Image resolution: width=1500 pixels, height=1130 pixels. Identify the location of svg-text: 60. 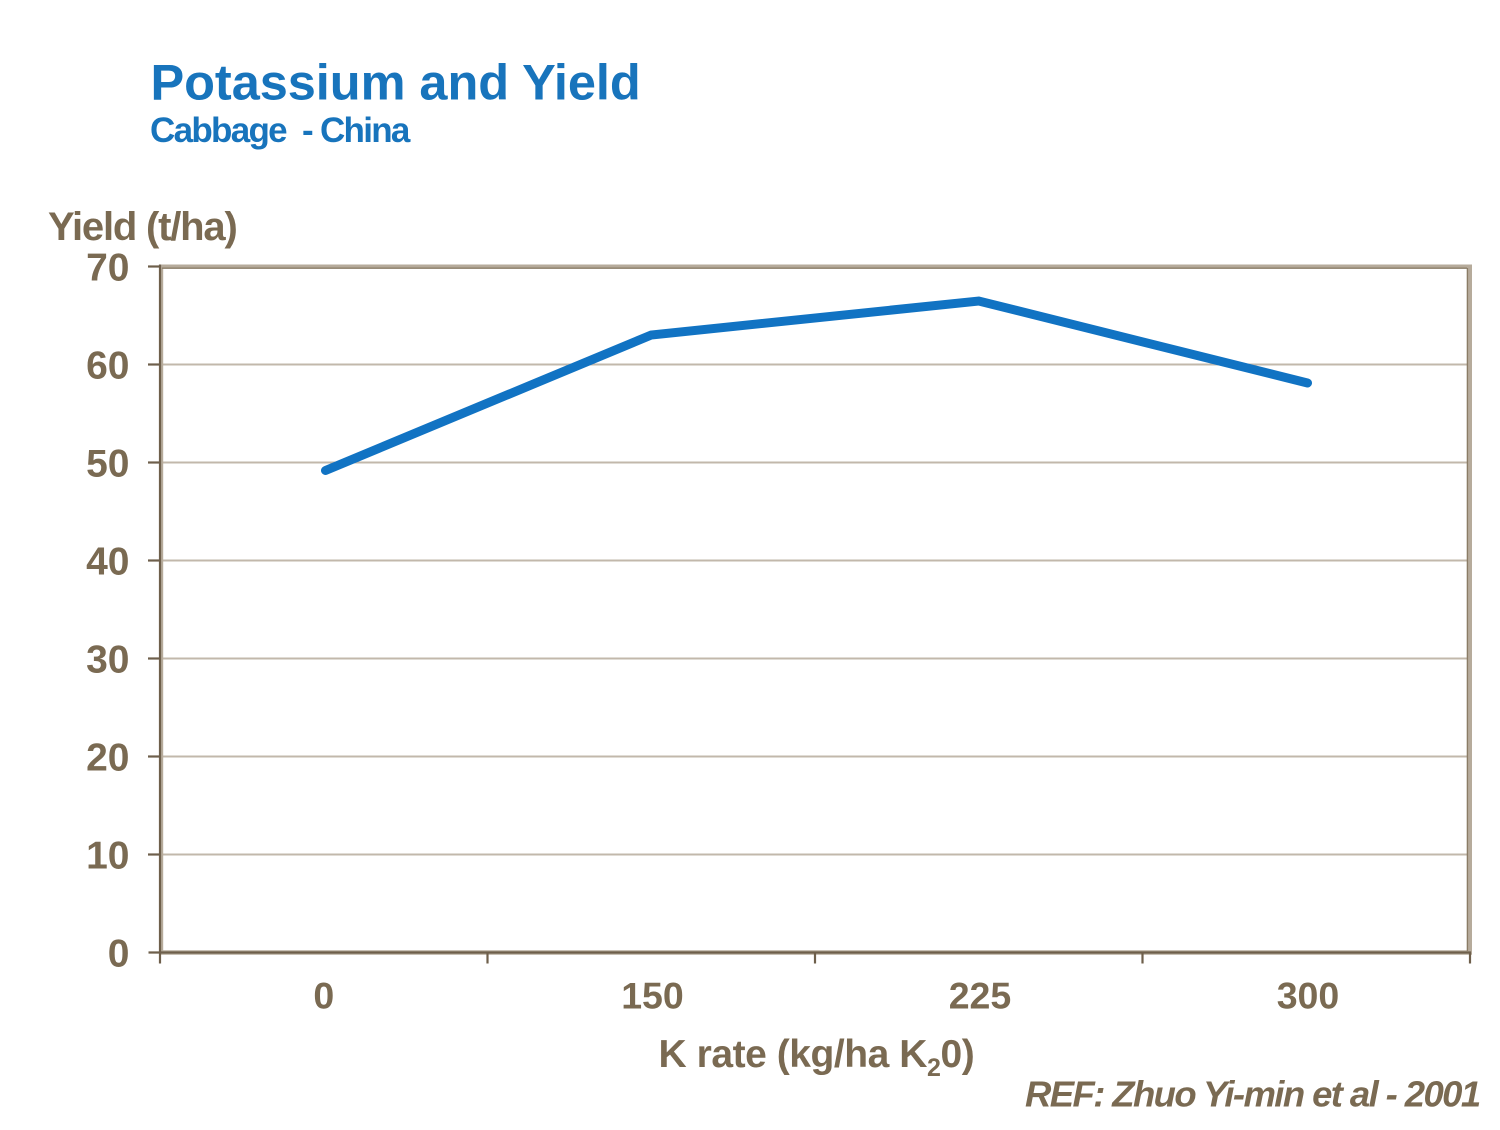
(107, 366).